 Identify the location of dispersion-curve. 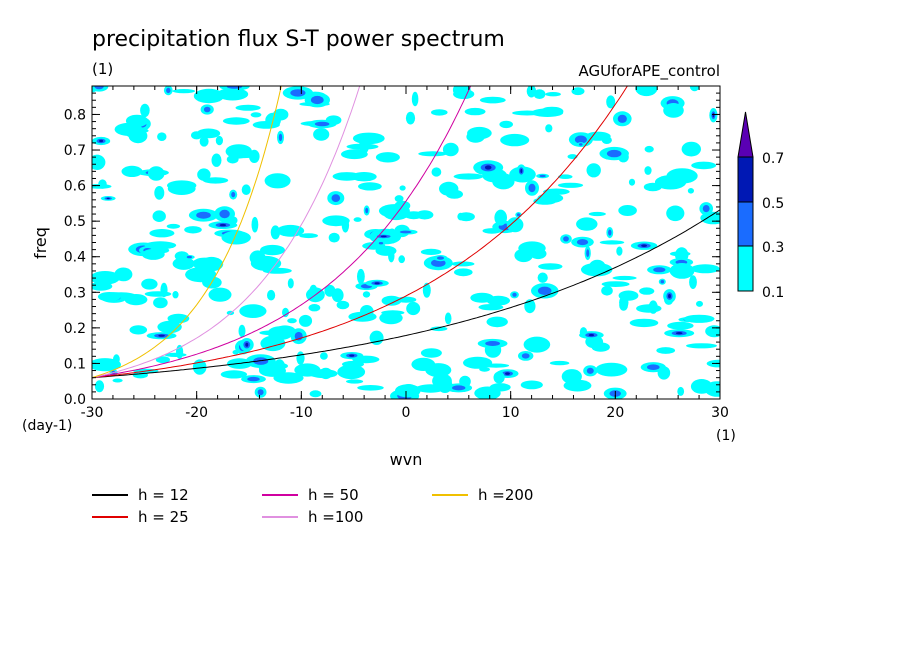
(187, 232).